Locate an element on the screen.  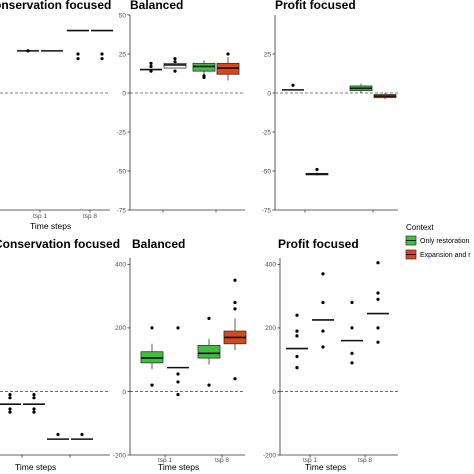
box-body is located at coordinates (209, 351).